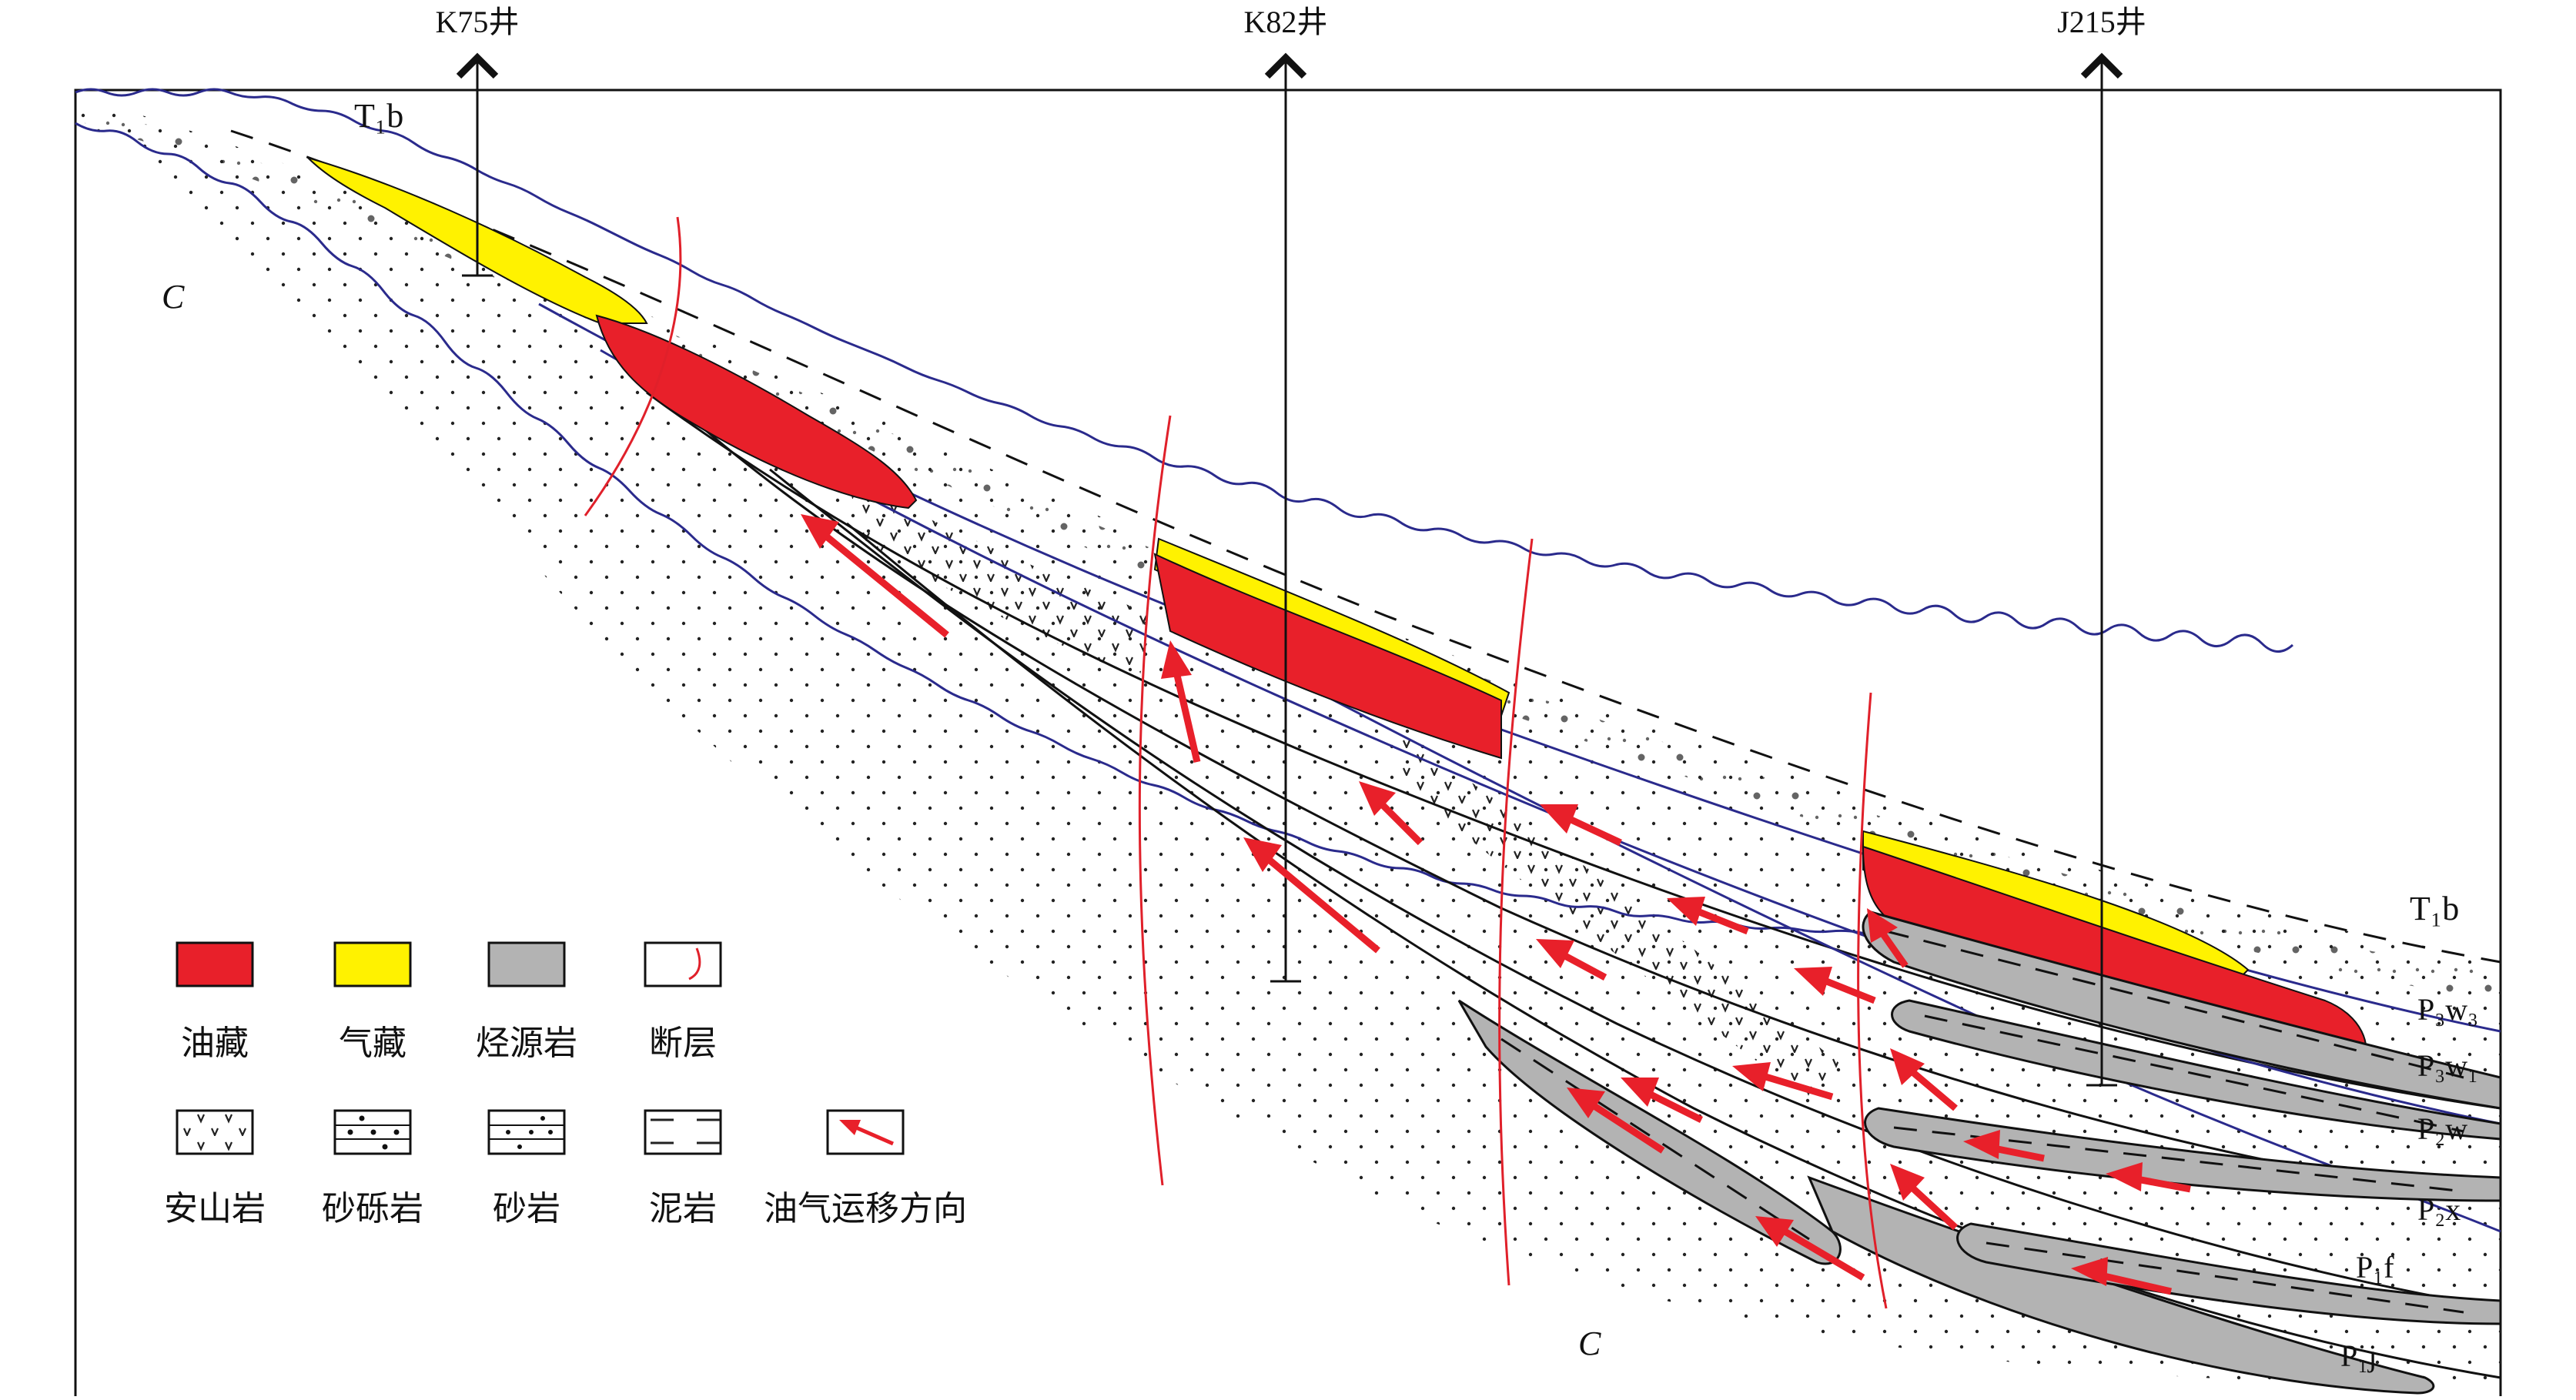 The image size is (2576, 1400). Describe the element at coordinates (478, 22) in the screenshot. I see `well-label-k75: K75井` at that location.